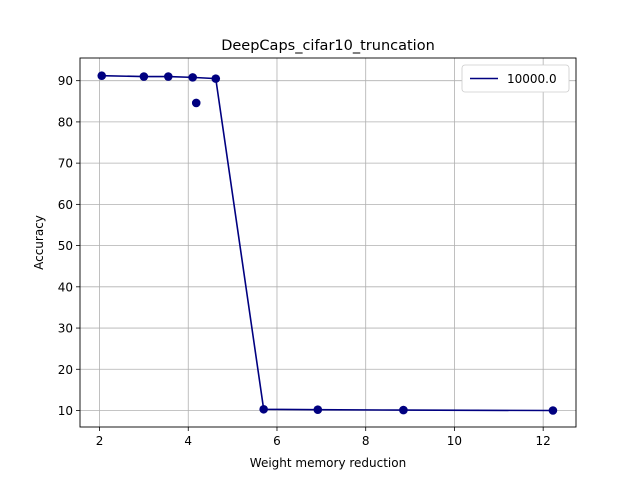  I want to click on chart-title: DeepCaps_cifar10_truncation, so click(328, 46).